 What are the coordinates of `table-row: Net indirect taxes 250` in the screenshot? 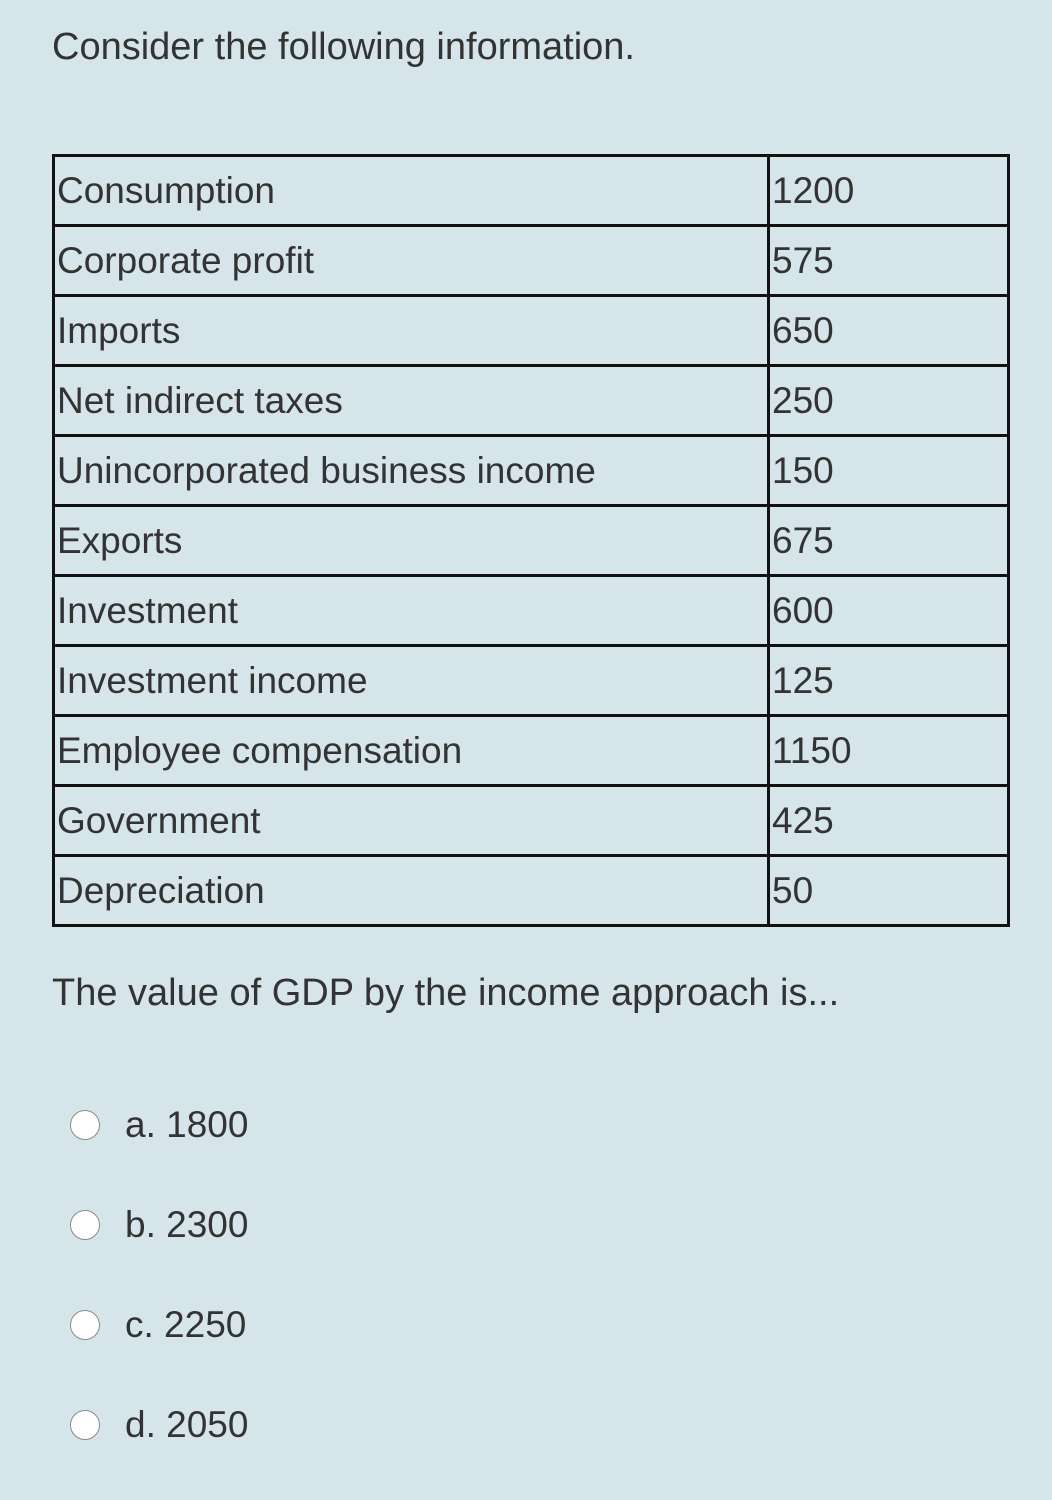 It's located at (531, 400).